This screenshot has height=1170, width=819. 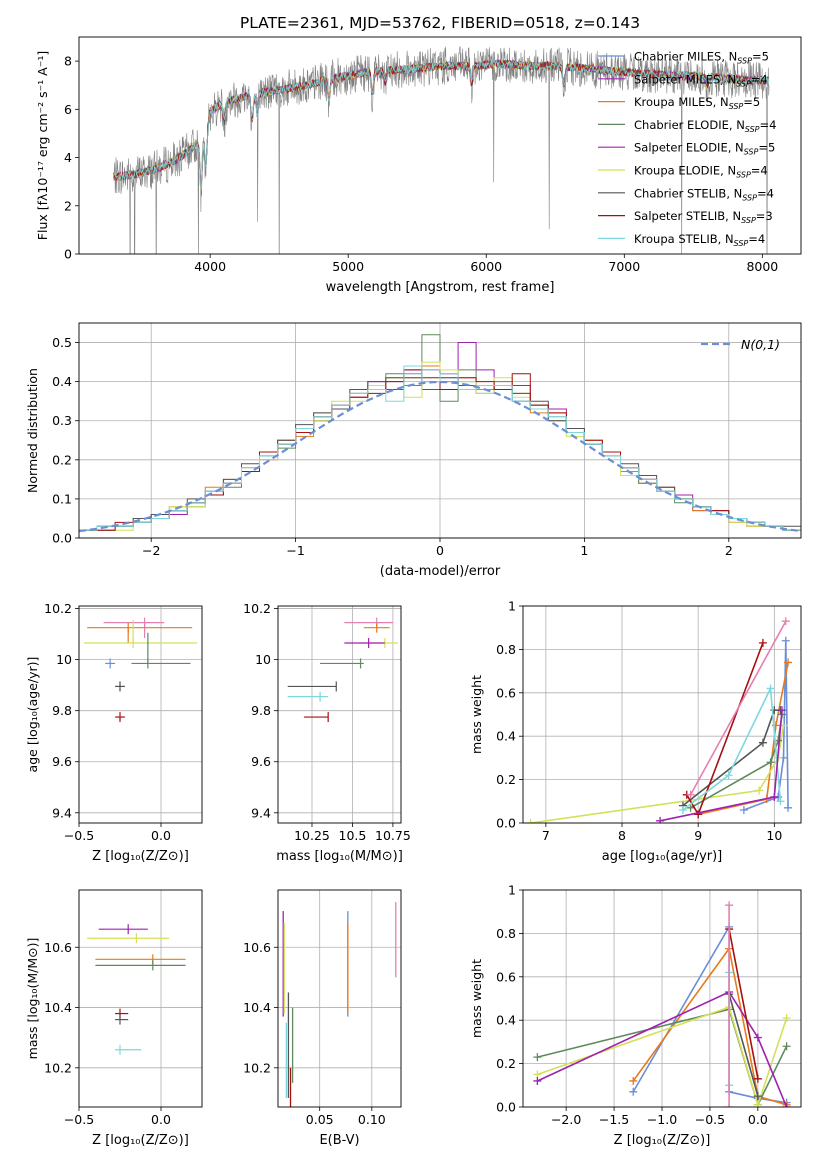 What do you see at coordinates (614, 1119) in the screenshot?
I see `x-tick-label: −1.5` at bounding box center [614, 1119].